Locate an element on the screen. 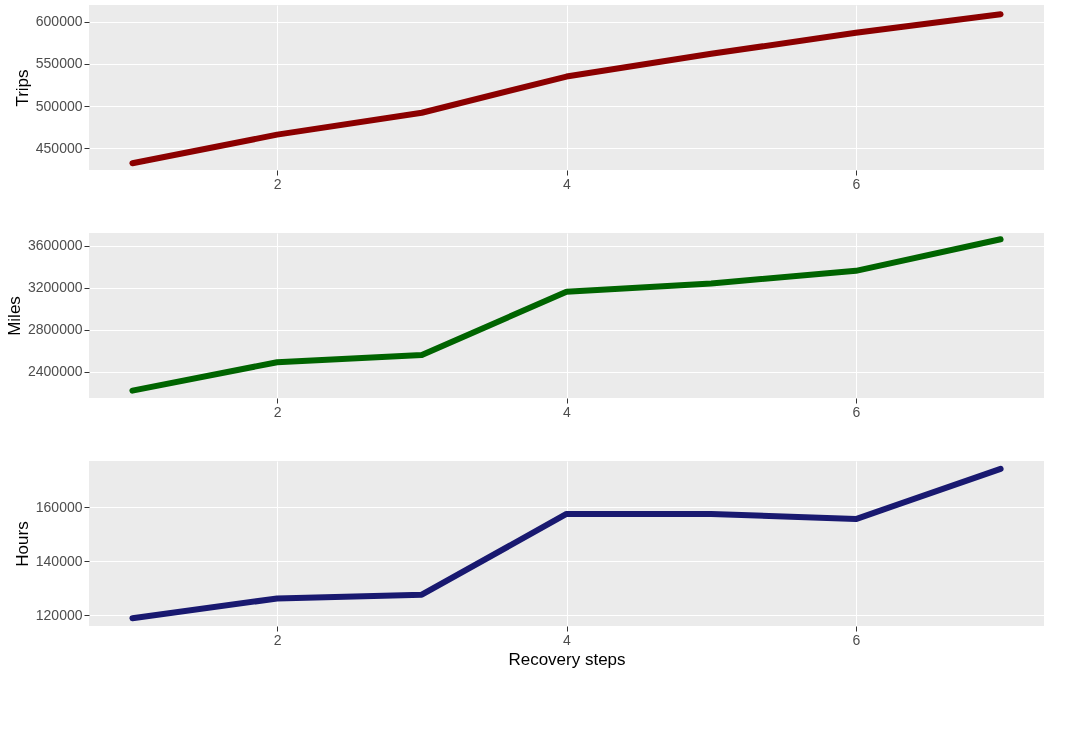  y-tick-label: 140000 is located at coordinates (59, 560).